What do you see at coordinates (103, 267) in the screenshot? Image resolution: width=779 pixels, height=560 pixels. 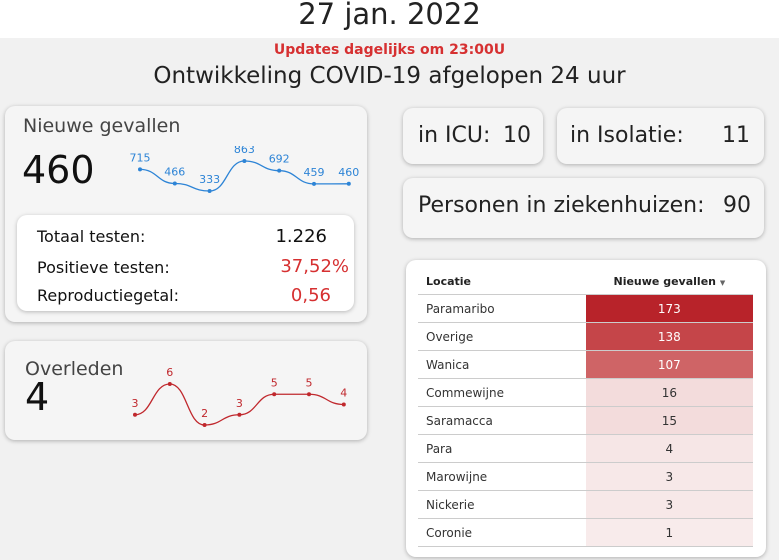 I see `positive-tests-label: Positieve testen:` at bounding box center [103, 267].